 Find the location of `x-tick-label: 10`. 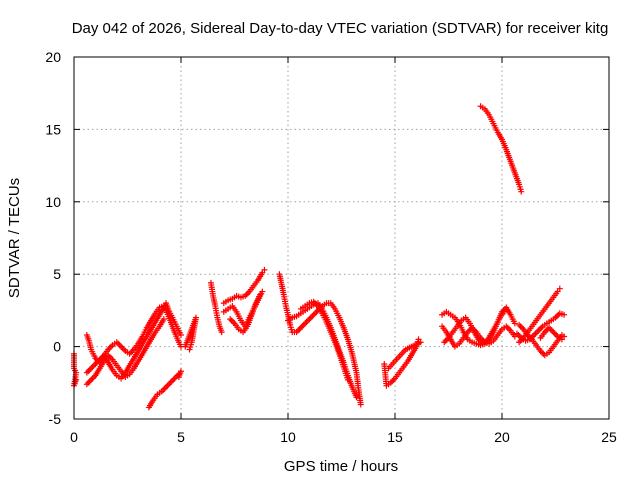

x-tick-label: 10 is located at coordinates (288, 437).